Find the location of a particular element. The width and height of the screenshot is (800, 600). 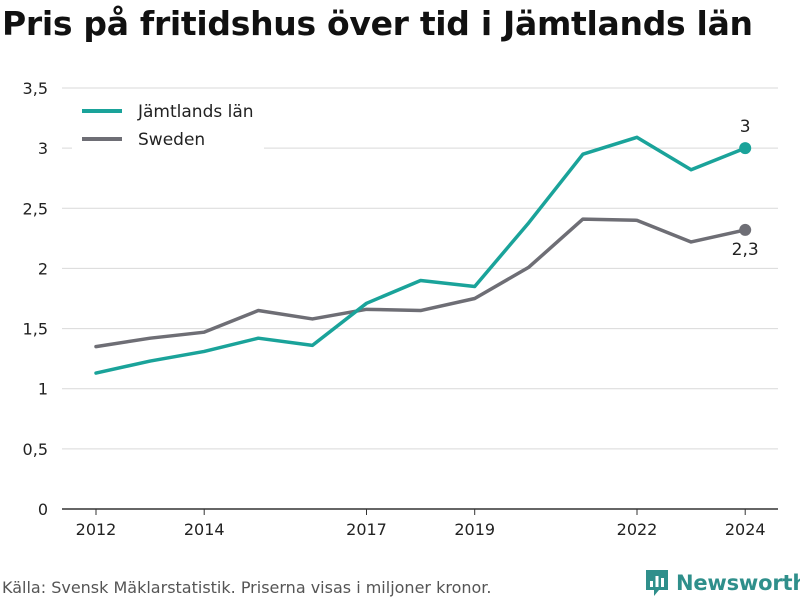

legend-background is located at coordinates (168, 124).